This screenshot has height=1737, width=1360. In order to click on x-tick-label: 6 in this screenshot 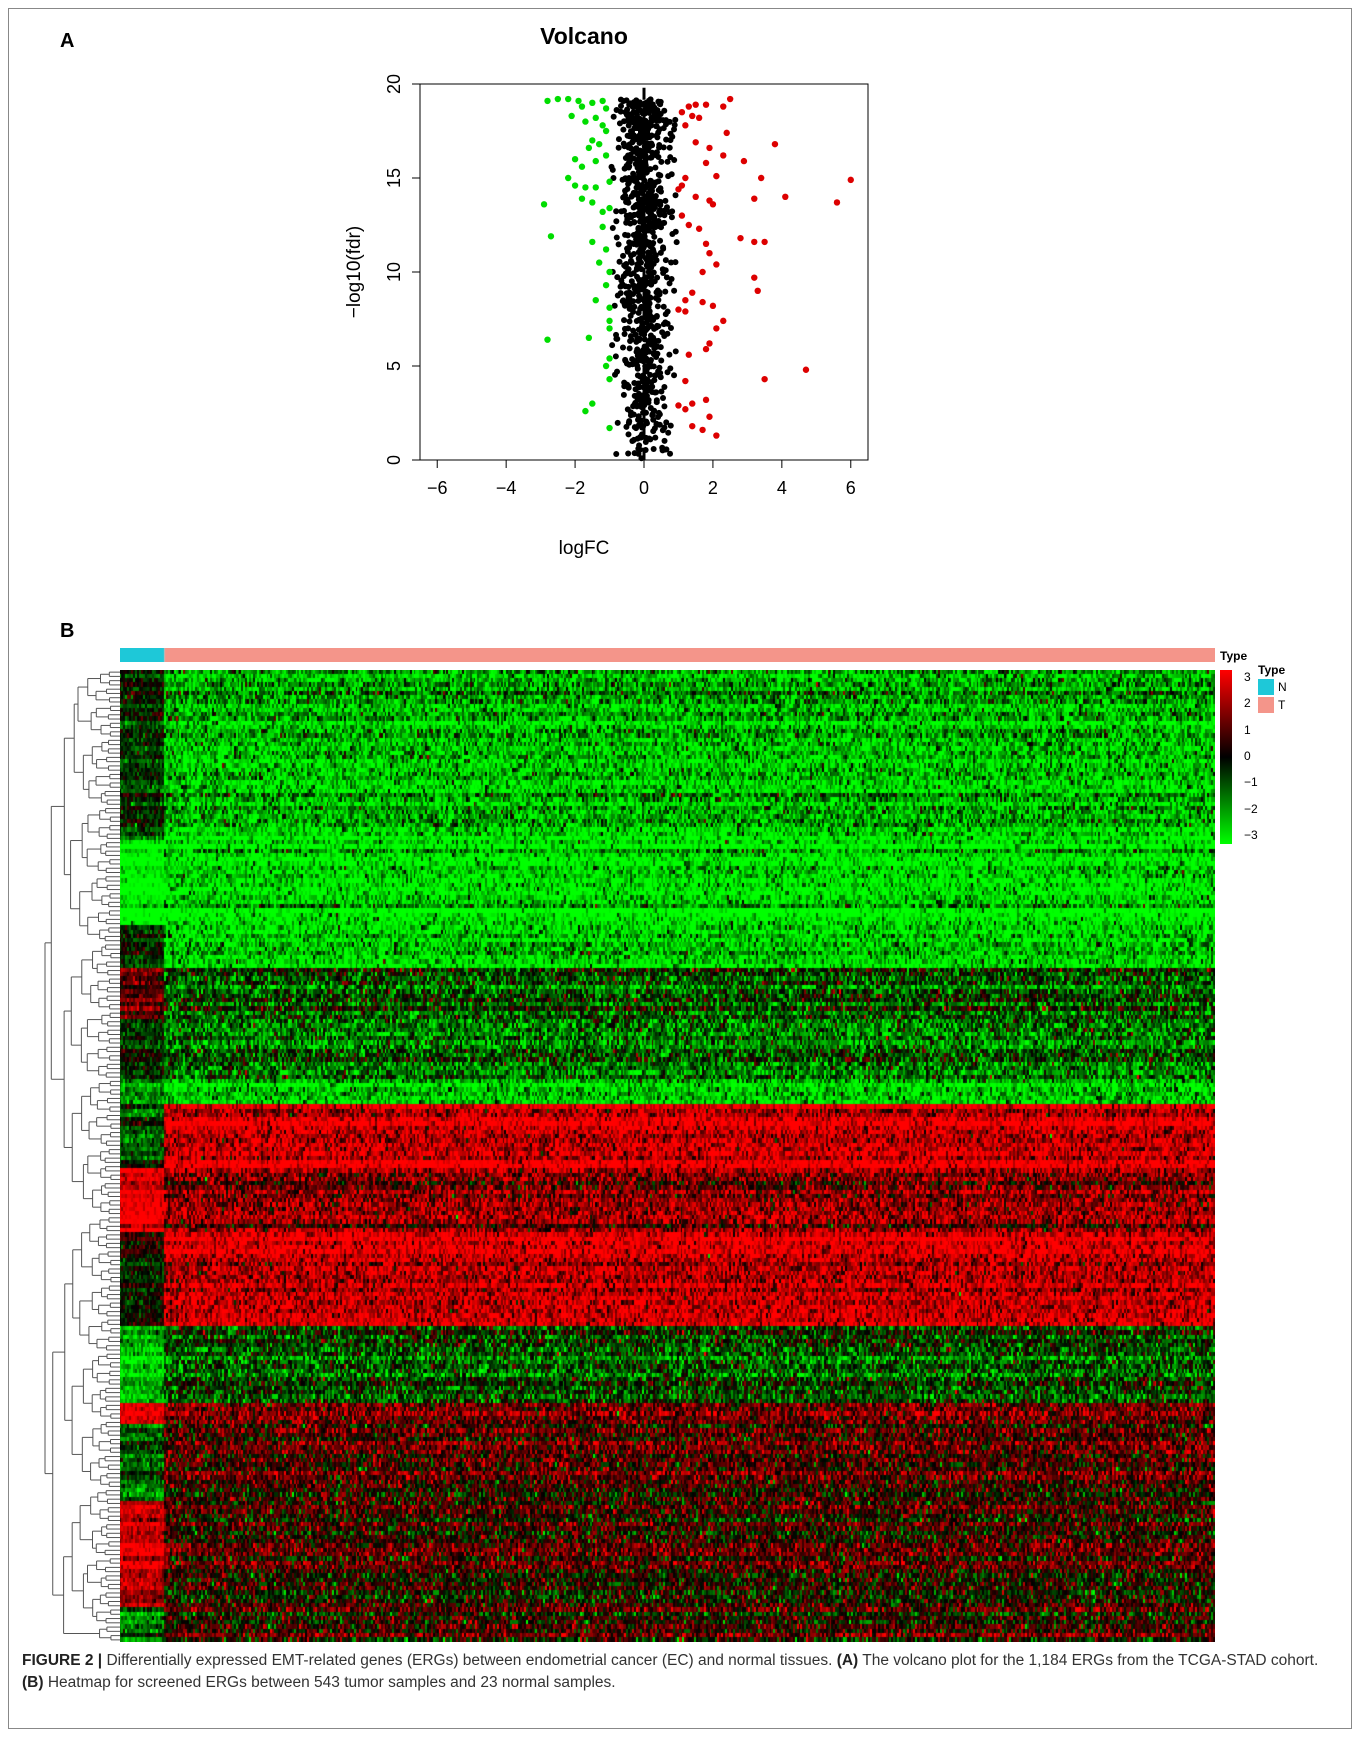, I will do `click(851, 488)`.